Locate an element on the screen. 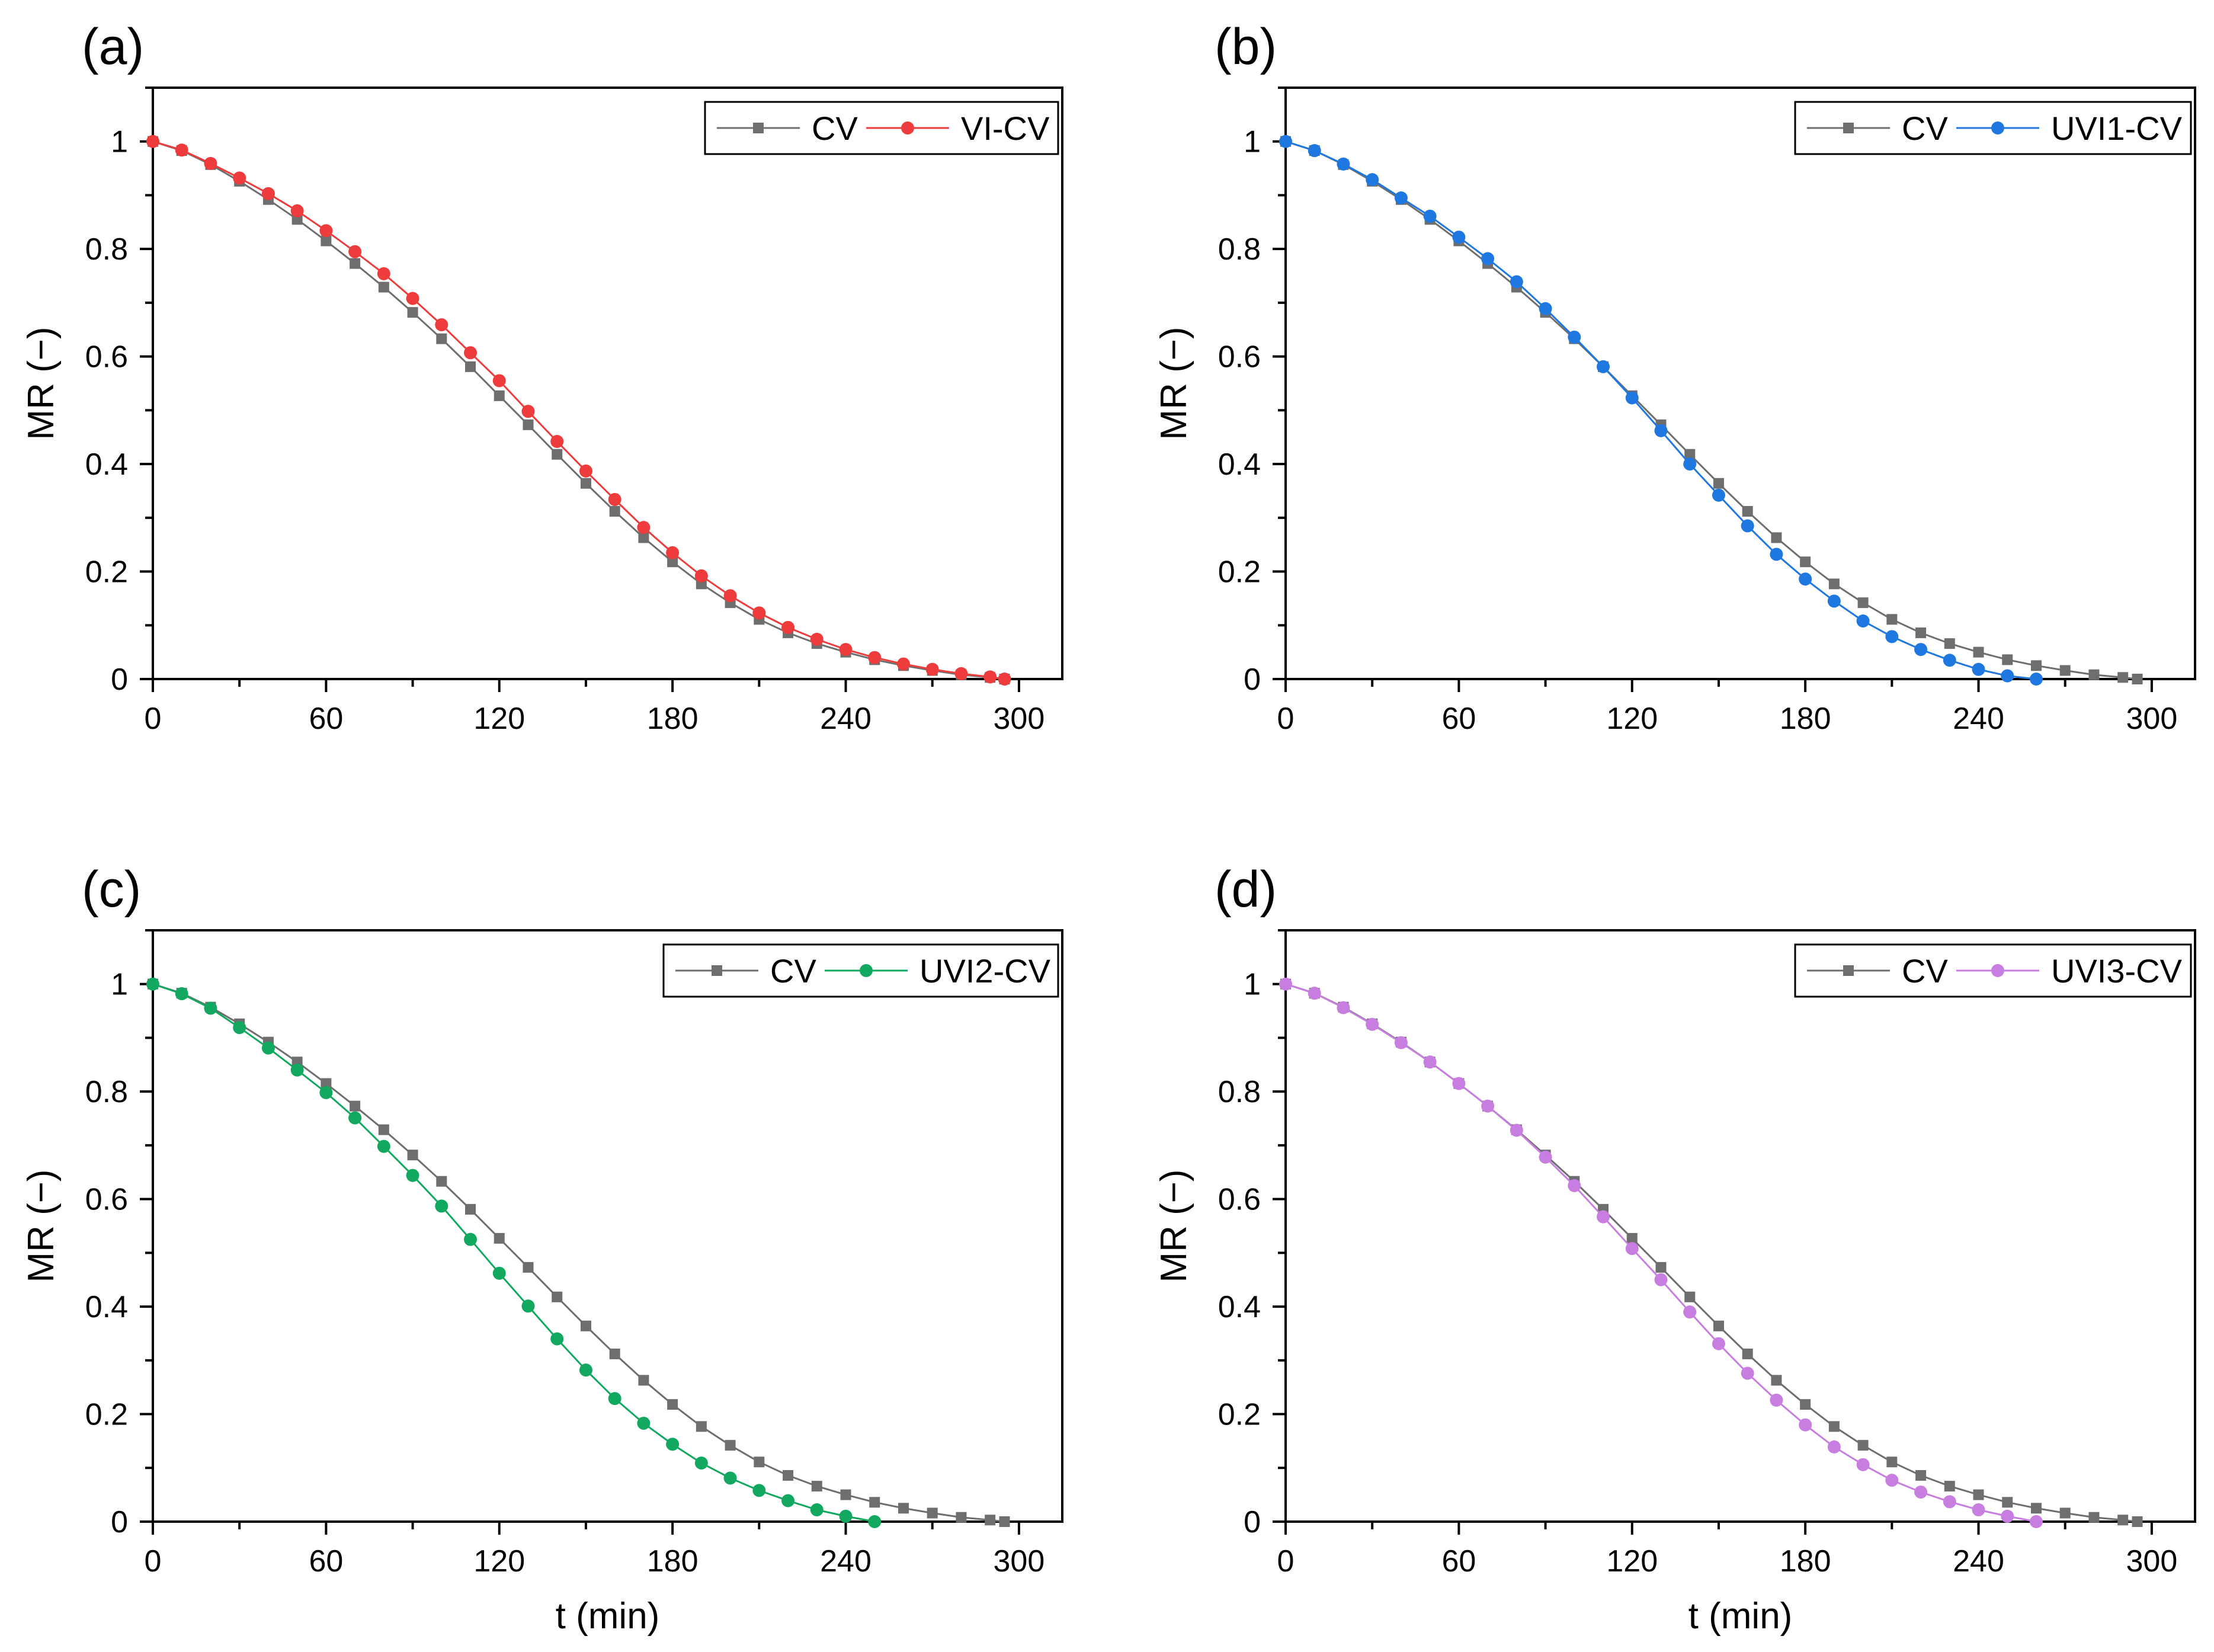 Image resolution: width=2214 pixels, height=1652 pixels. series-uvi3-cv is located at coordinates (1661, 1253).